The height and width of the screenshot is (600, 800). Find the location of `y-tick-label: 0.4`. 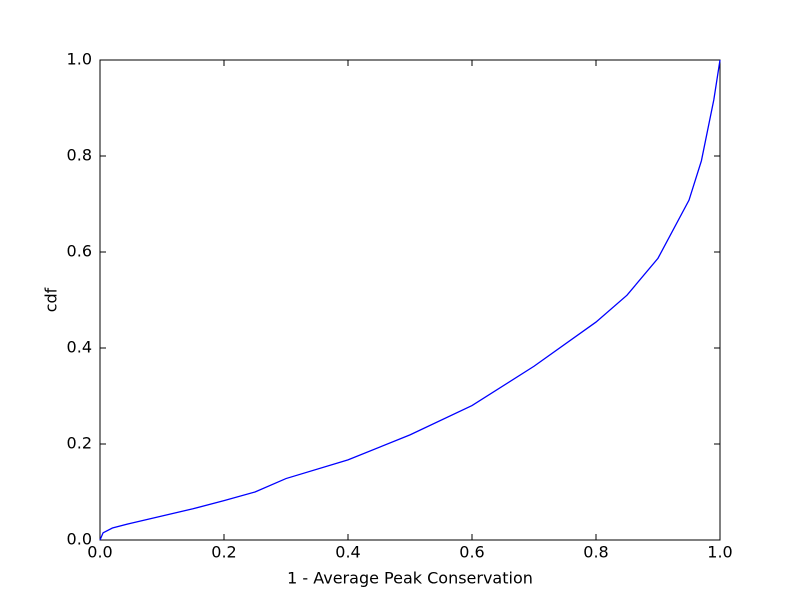

y-tick-label: 0.4 is located at coordinates (79, 347).